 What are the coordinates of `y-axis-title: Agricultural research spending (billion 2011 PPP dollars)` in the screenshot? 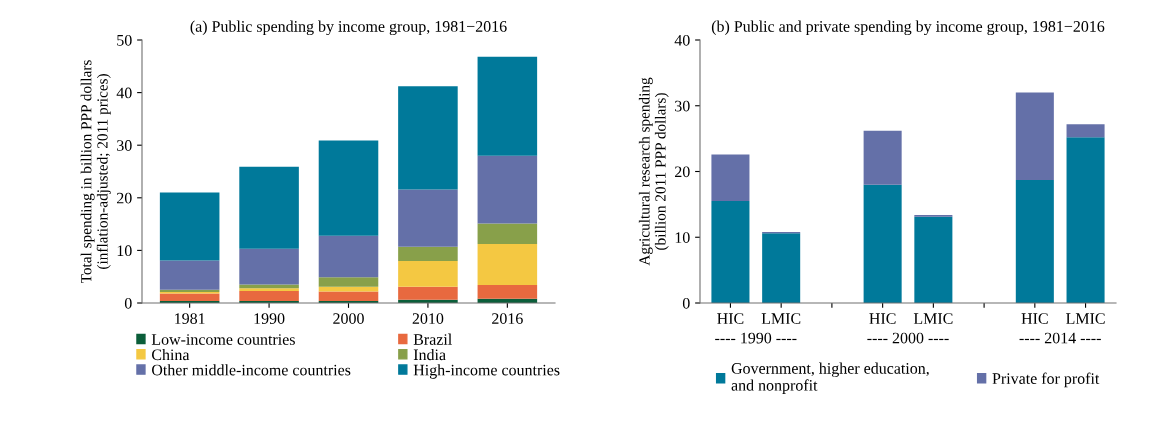 It's located at (653, 171).